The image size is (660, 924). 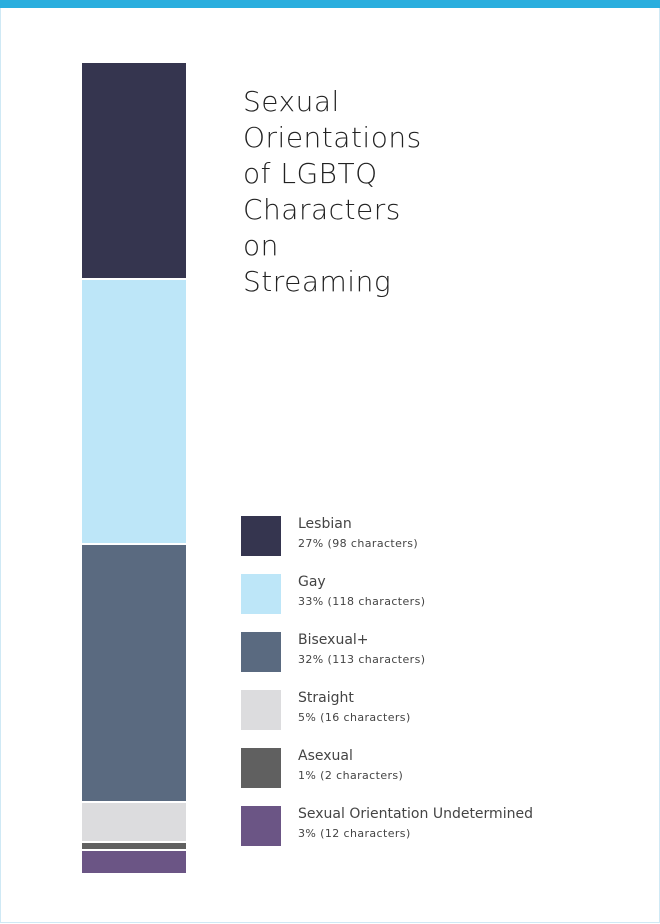 I want to click on stacked-bar, so click(x=134, y=469).